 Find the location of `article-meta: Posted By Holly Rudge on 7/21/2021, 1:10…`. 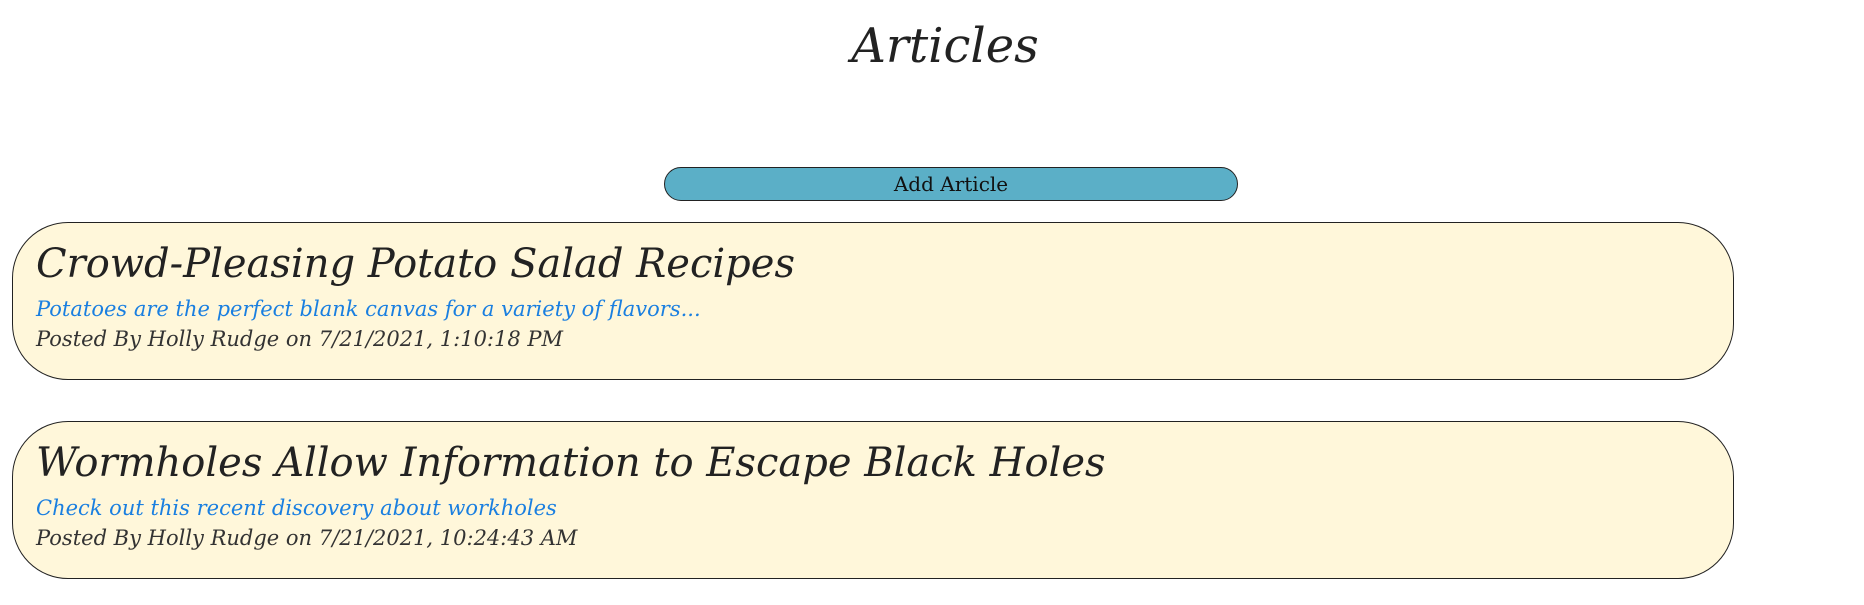

article-meta: Posted By Holly Rudge on 7/21/2021, 1:10… is located at coordinates (300, 339).